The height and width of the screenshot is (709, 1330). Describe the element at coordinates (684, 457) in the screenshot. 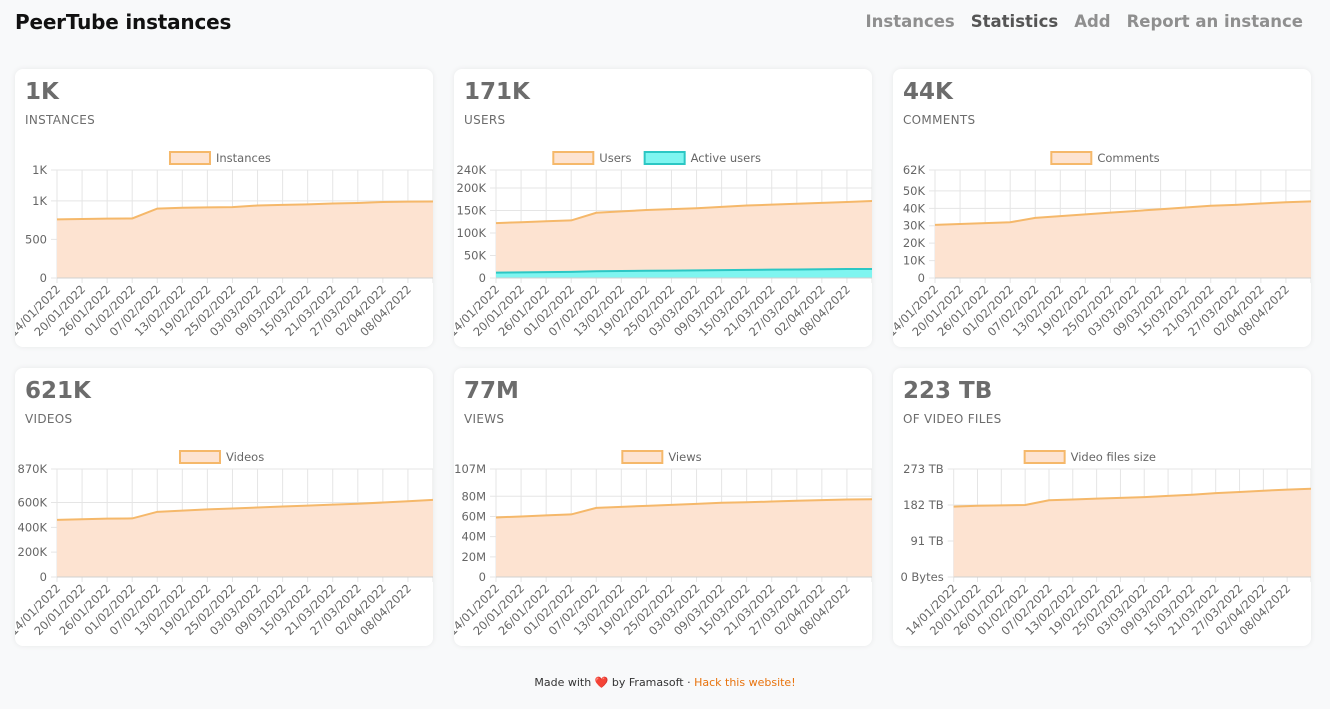

I see `legend-label: Views` at that location.